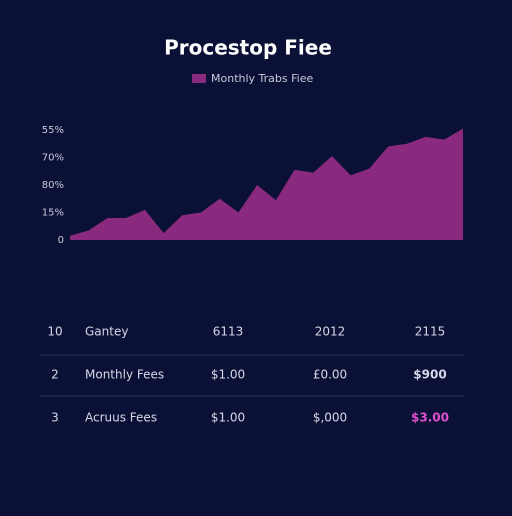 This screenshot has height=516, width=512. I want to click on y-tick-label: 15%, so click(53, 213).